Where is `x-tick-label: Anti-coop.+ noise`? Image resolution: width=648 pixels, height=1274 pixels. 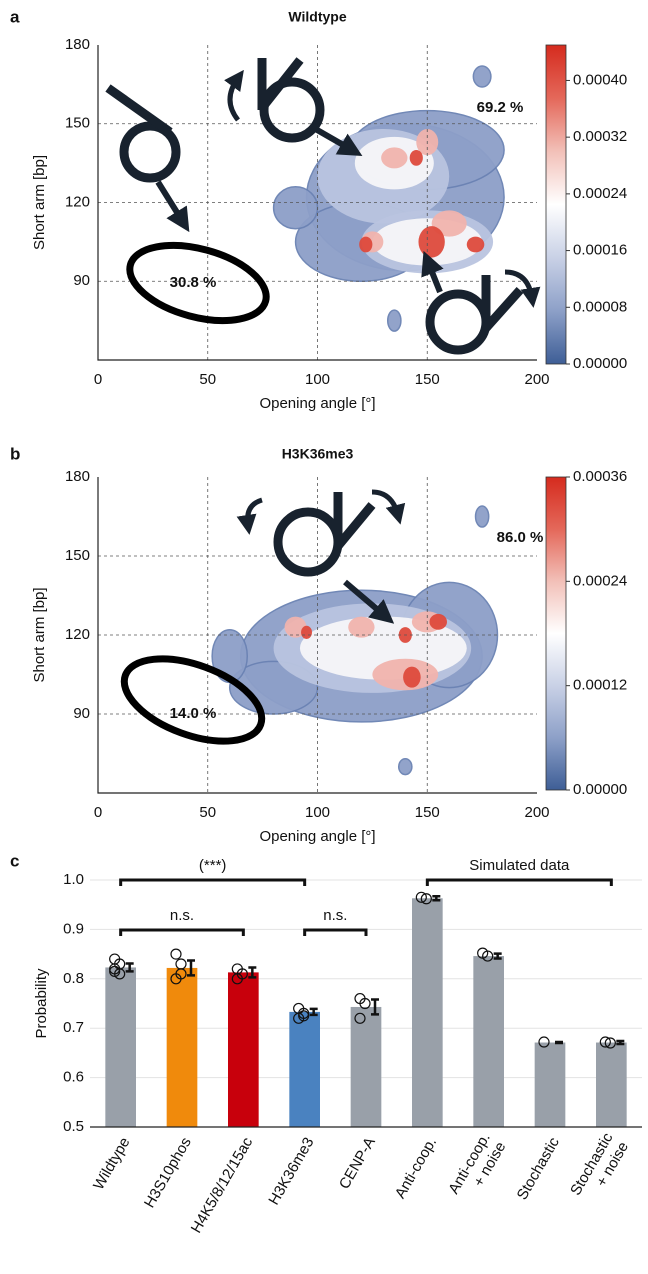
x-tick-label: Anti-coop.+ noise is located at coordinates (477, 1168).